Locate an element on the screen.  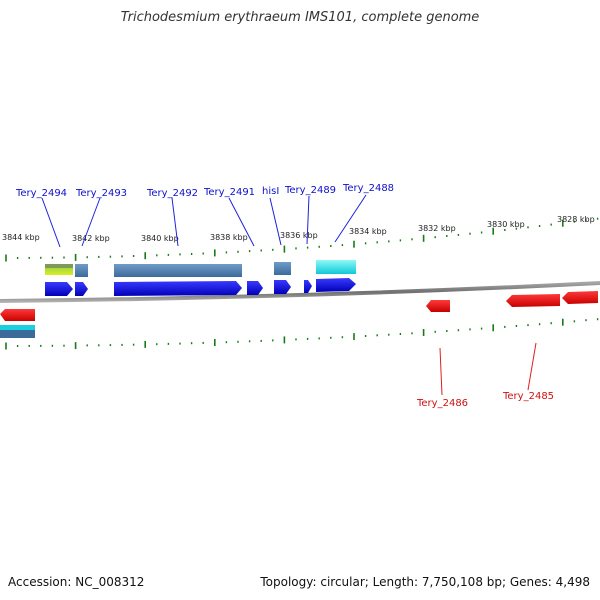
feature-blocks is located at coordinates (178, 299).